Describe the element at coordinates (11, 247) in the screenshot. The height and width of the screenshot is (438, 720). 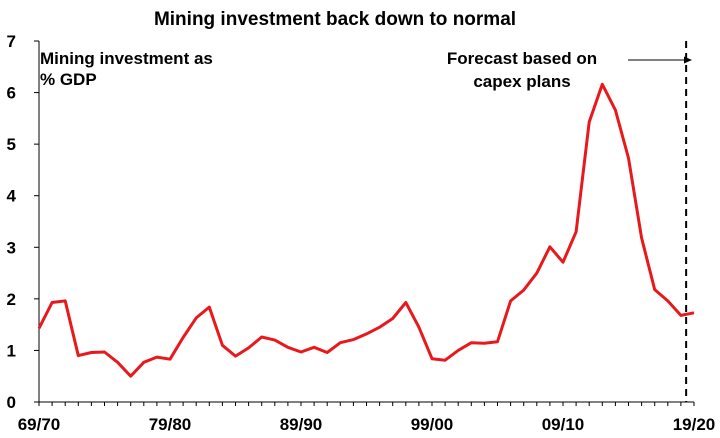
I see `y-tick-label: 3` at that location.